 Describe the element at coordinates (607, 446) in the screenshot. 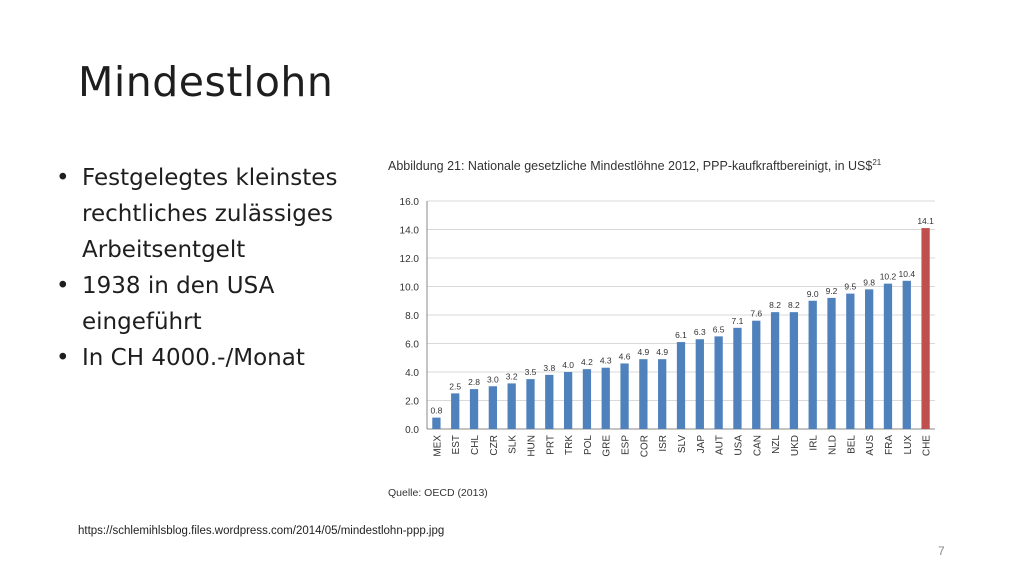

I see `x-tick-label: GRE` at that location.